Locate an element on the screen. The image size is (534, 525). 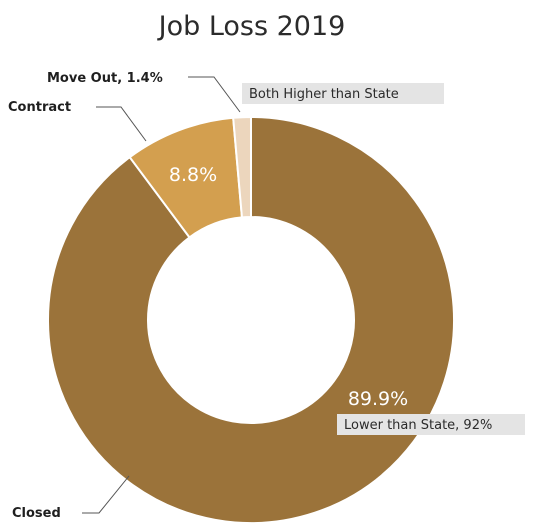
callout-closed: Closed is located at coordinates (36, 513).